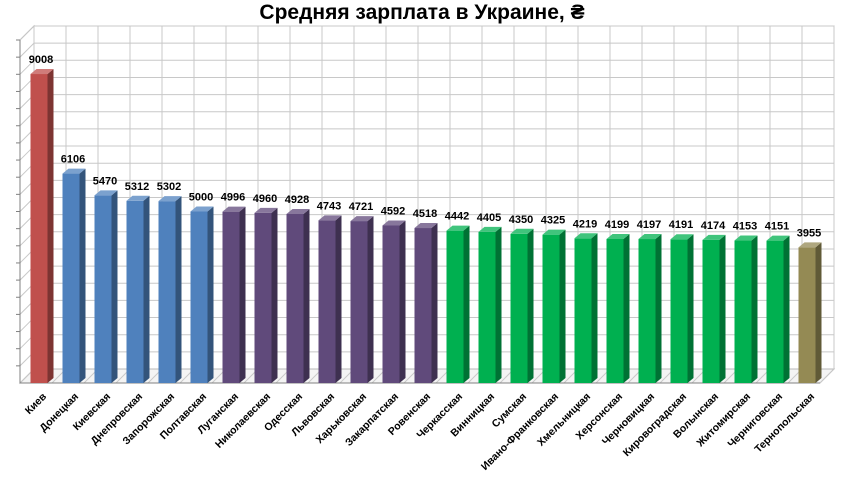  What do you see at coordinates (361, 207) in the screenshot?
I see `bar-value-label: 4721` at bounding box center [361, 207].